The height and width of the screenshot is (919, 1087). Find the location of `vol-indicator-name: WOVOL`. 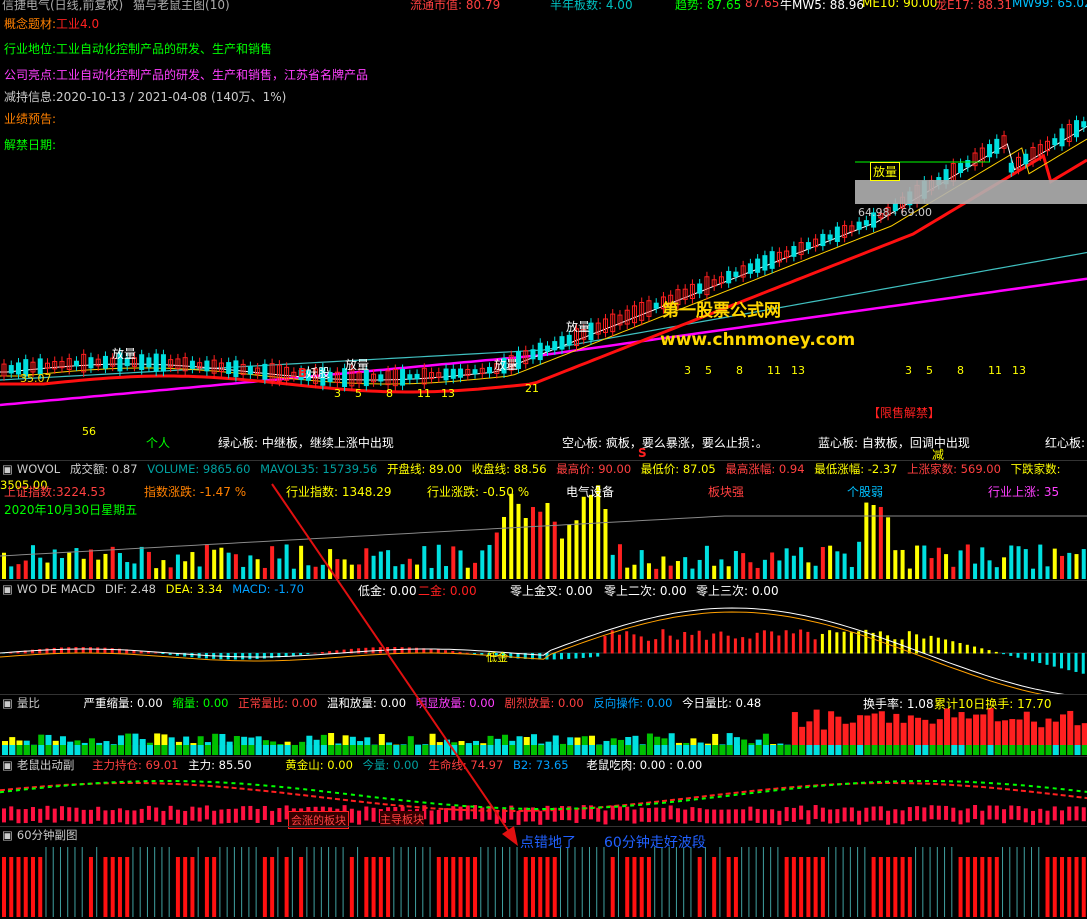

vol-indicator-name: WOVOL is located at coordinates (38, 469).